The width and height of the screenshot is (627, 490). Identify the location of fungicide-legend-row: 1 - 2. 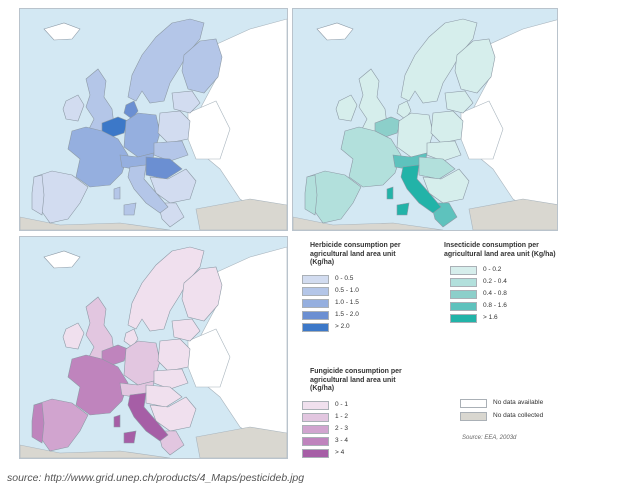
(372, 418).